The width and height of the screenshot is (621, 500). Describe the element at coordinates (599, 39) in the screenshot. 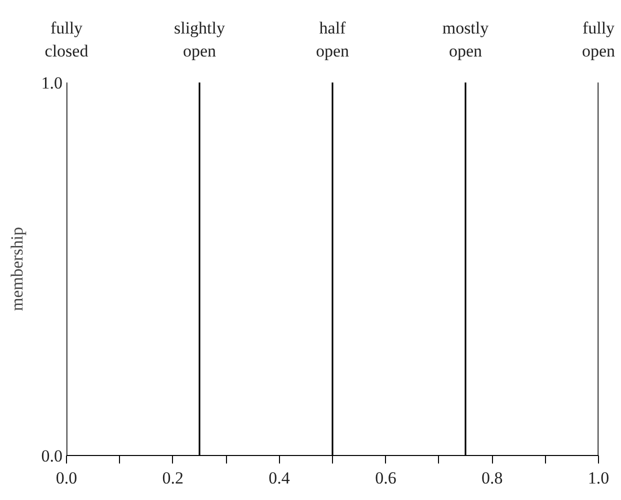

I see `series-label: fully open` at that location.